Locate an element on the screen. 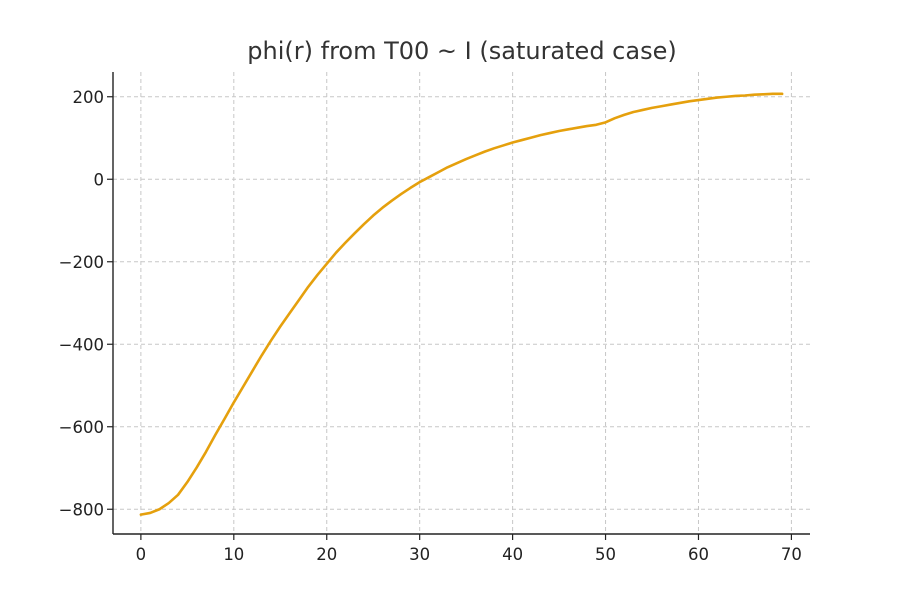 The width and height of the screenshot is (900, 600). x-tick-label: 70 is located at coordinates (791, 554).